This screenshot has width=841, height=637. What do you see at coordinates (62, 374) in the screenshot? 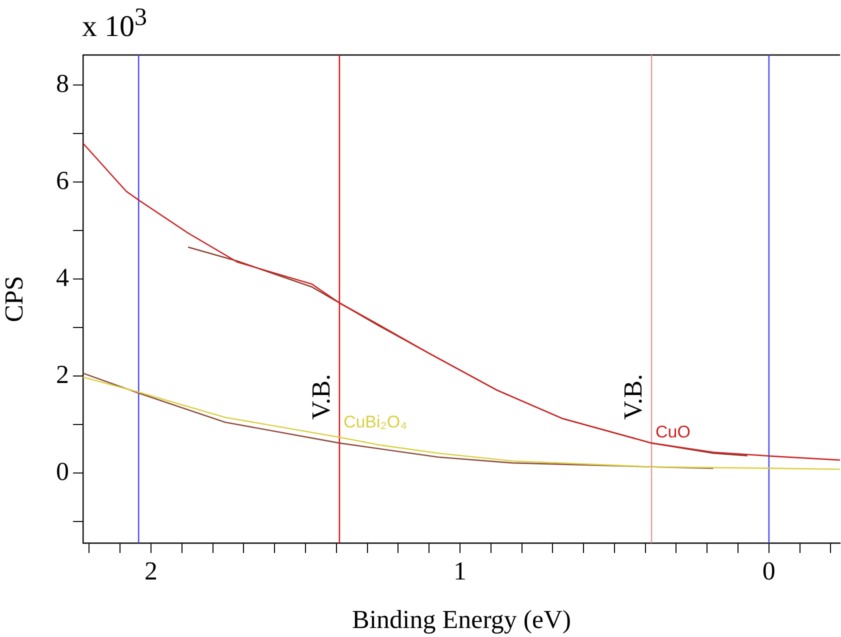
I see `y-tick-label: 2` at bounding box center [62, 374].